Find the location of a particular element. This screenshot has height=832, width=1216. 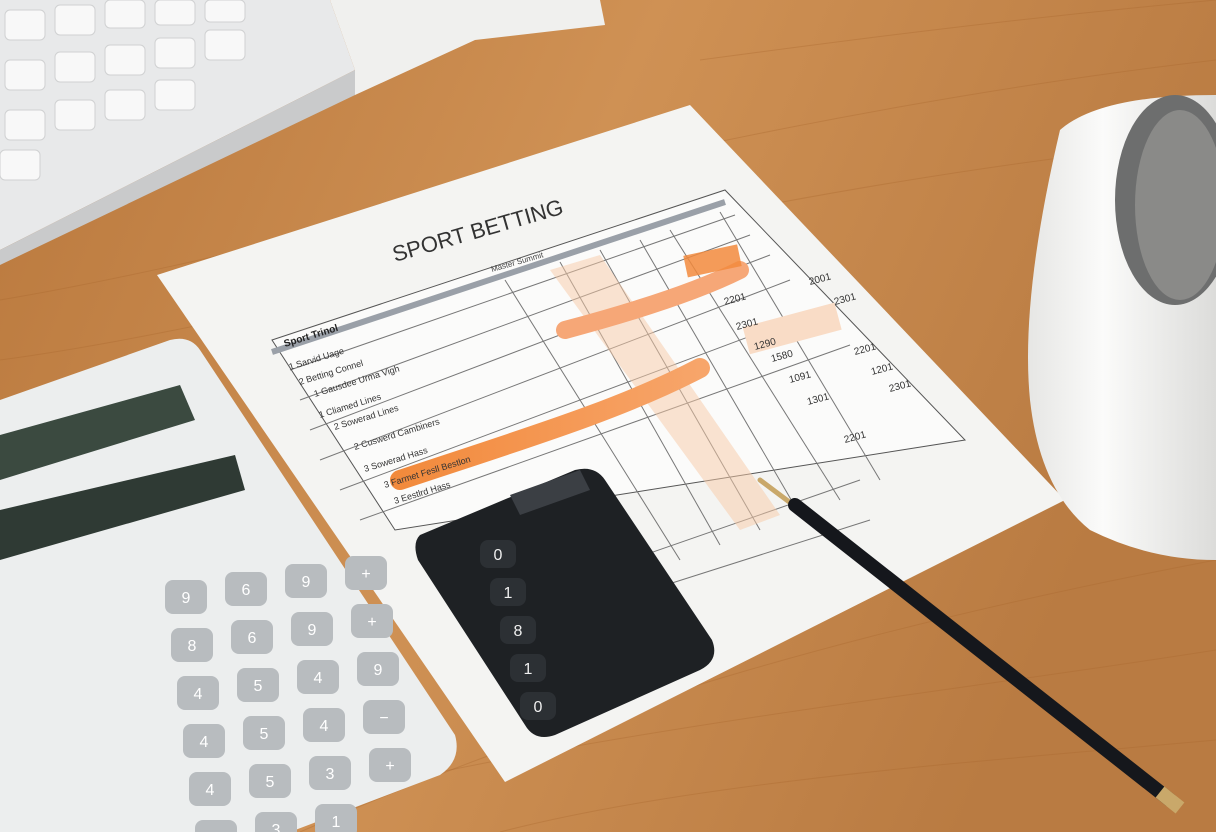

calculator-key-label: 2 is located at coordinates (216, 831).